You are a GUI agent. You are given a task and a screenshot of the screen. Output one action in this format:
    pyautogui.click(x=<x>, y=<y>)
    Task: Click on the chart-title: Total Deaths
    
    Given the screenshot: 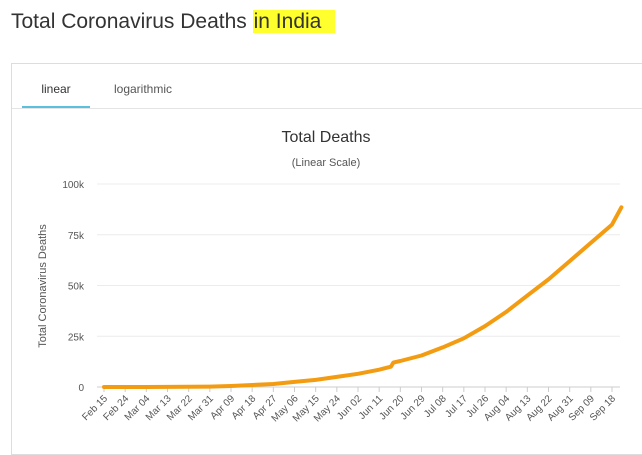 What is the action you would take?
    pyautogui.click(x=326, y=137)
    